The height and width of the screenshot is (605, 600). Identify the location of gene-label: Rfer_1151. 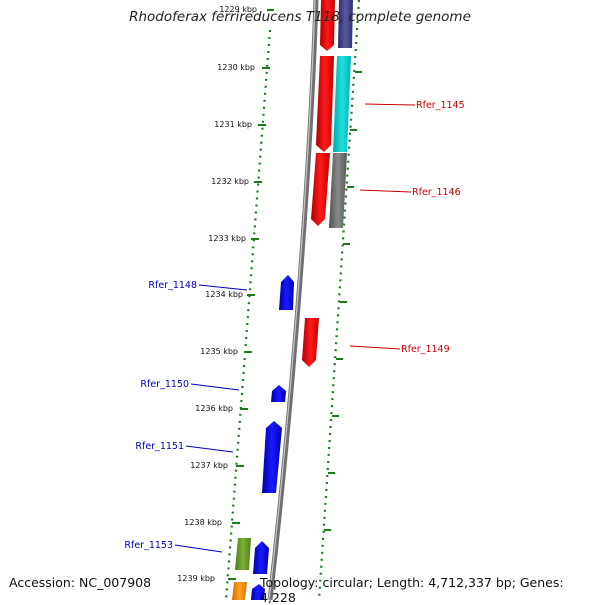
(159, 446).